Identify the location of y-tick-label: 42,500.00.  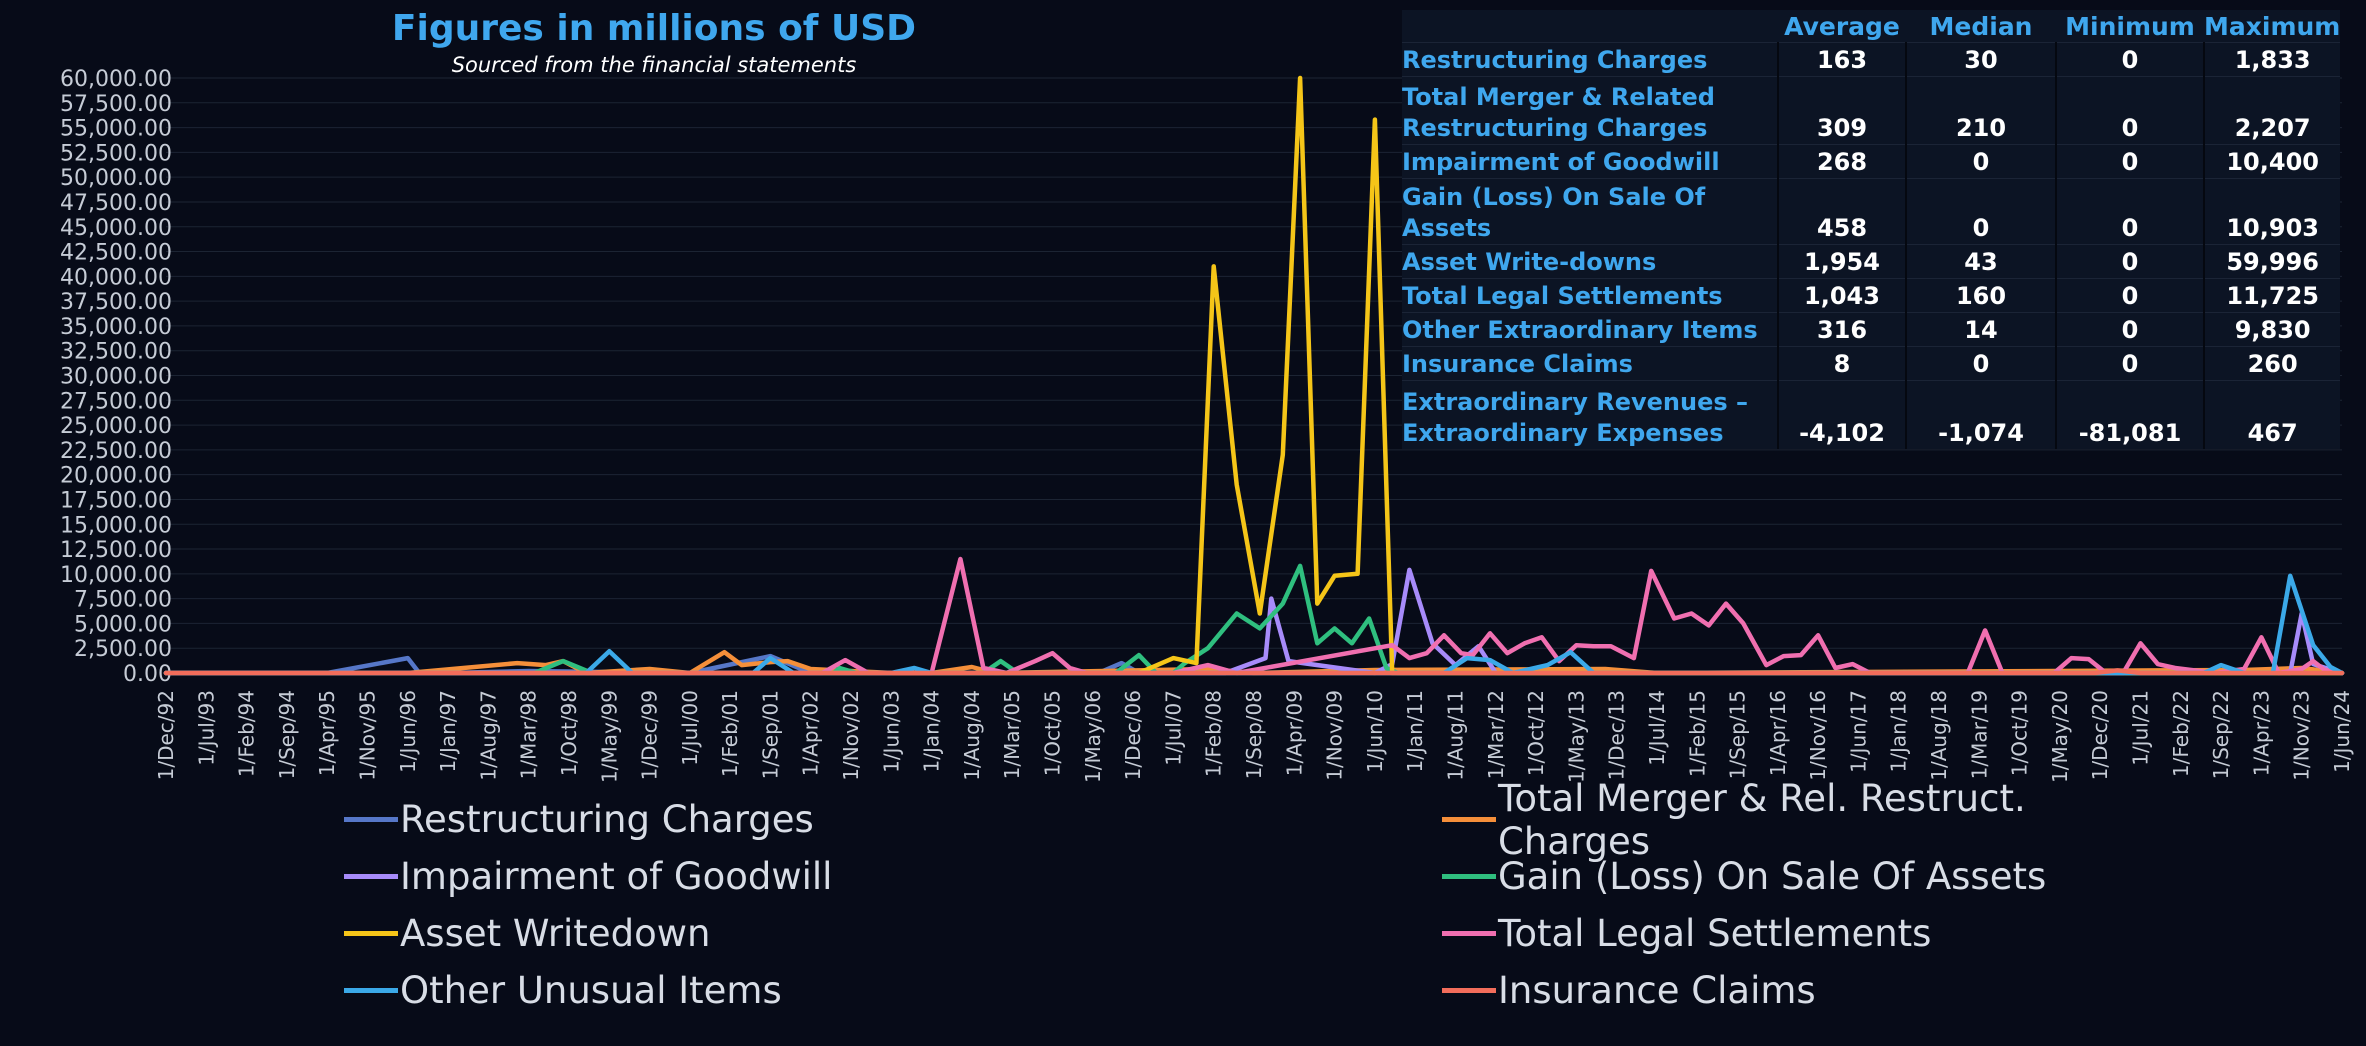
(116, 253).